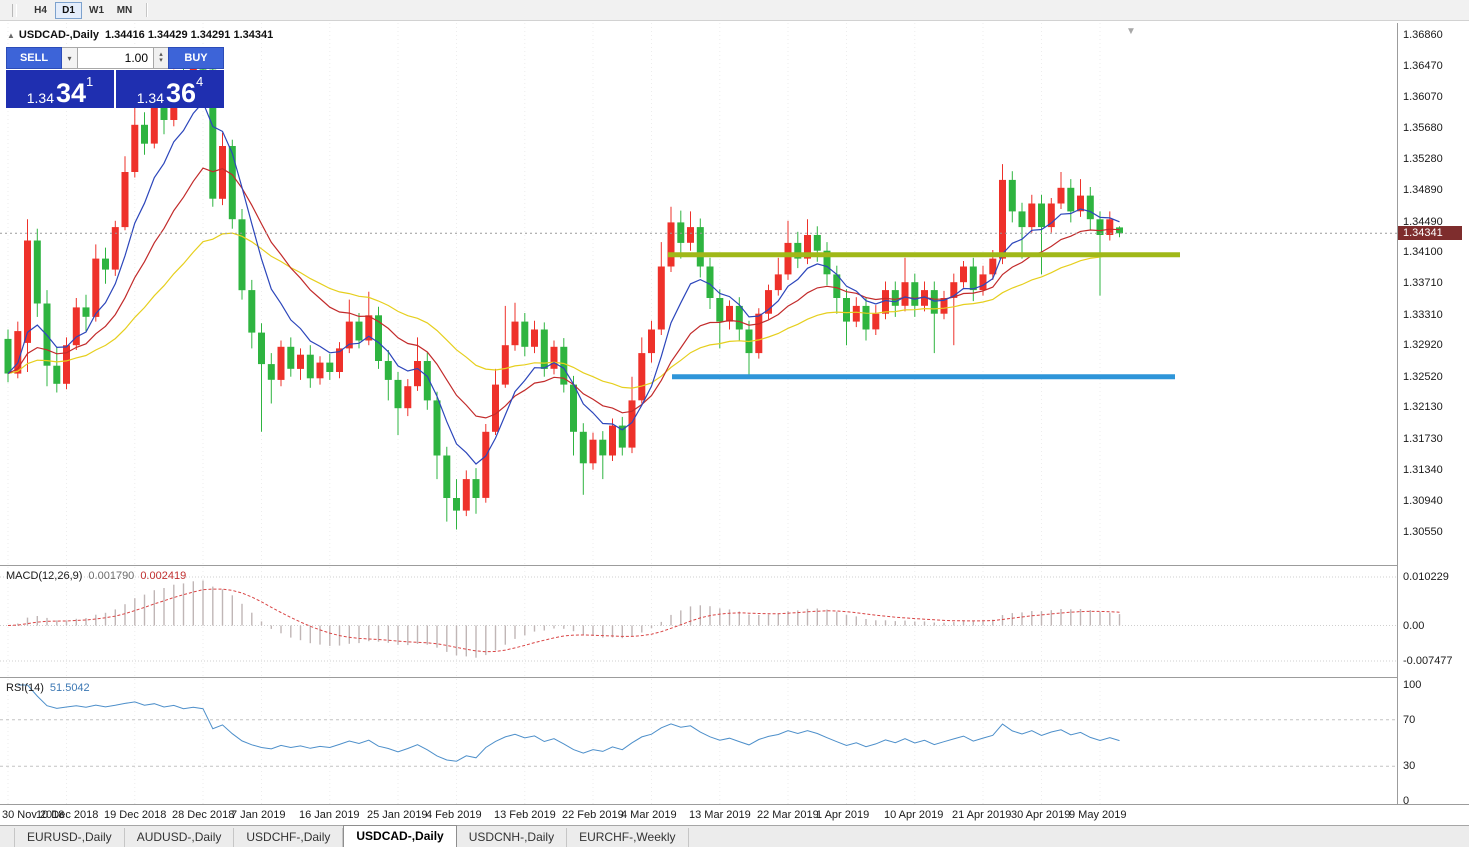 This screenshot has width=1469, height=847. What do you see at coordinates (1414, 626) in the screenshot?
I see `macd-scale-label: 0.00` at bounding box center [1414, 626].